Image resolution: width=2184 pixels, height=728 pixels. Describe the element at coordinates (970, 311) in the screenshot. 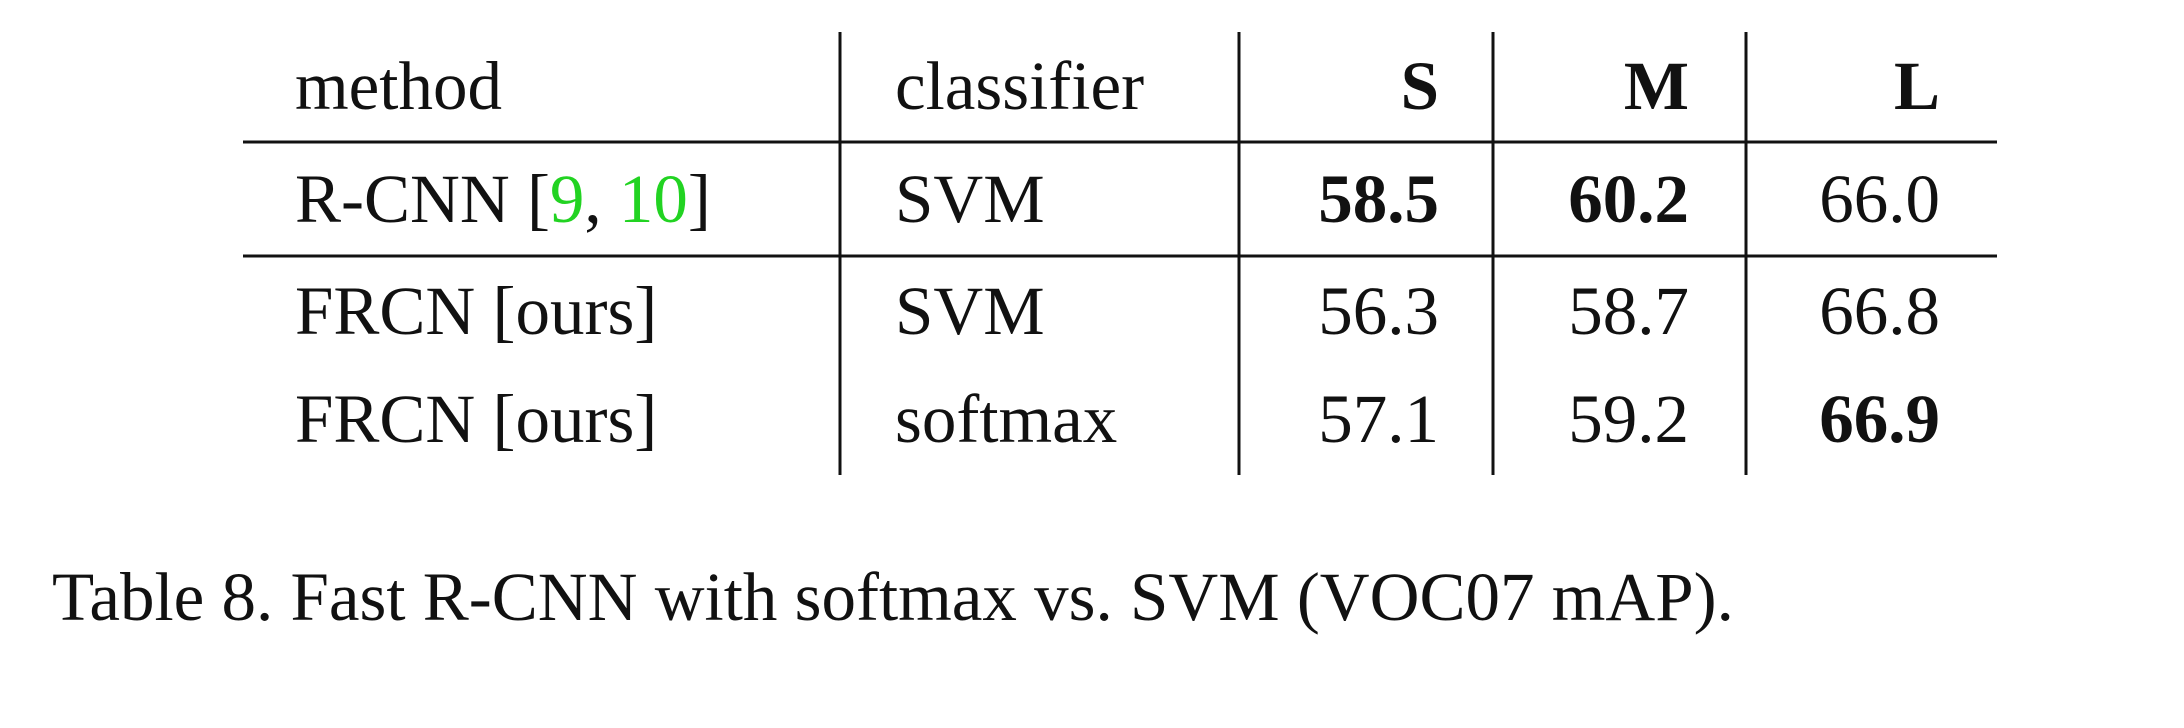

I see `row-2-classifier: SVM` at that location.